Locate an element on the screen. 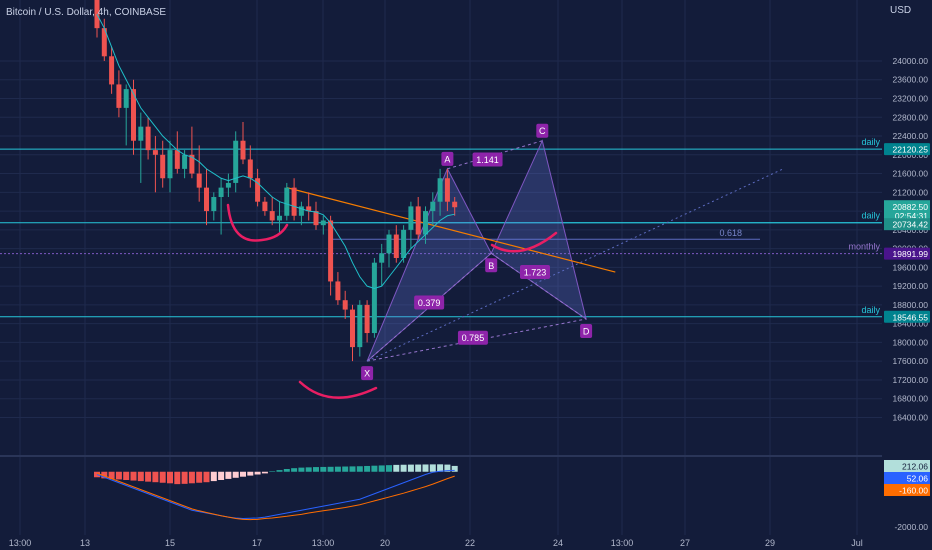 This screenshot has height=550, width=932. time-tick-label: 27 is located at coordinates (685, 543).